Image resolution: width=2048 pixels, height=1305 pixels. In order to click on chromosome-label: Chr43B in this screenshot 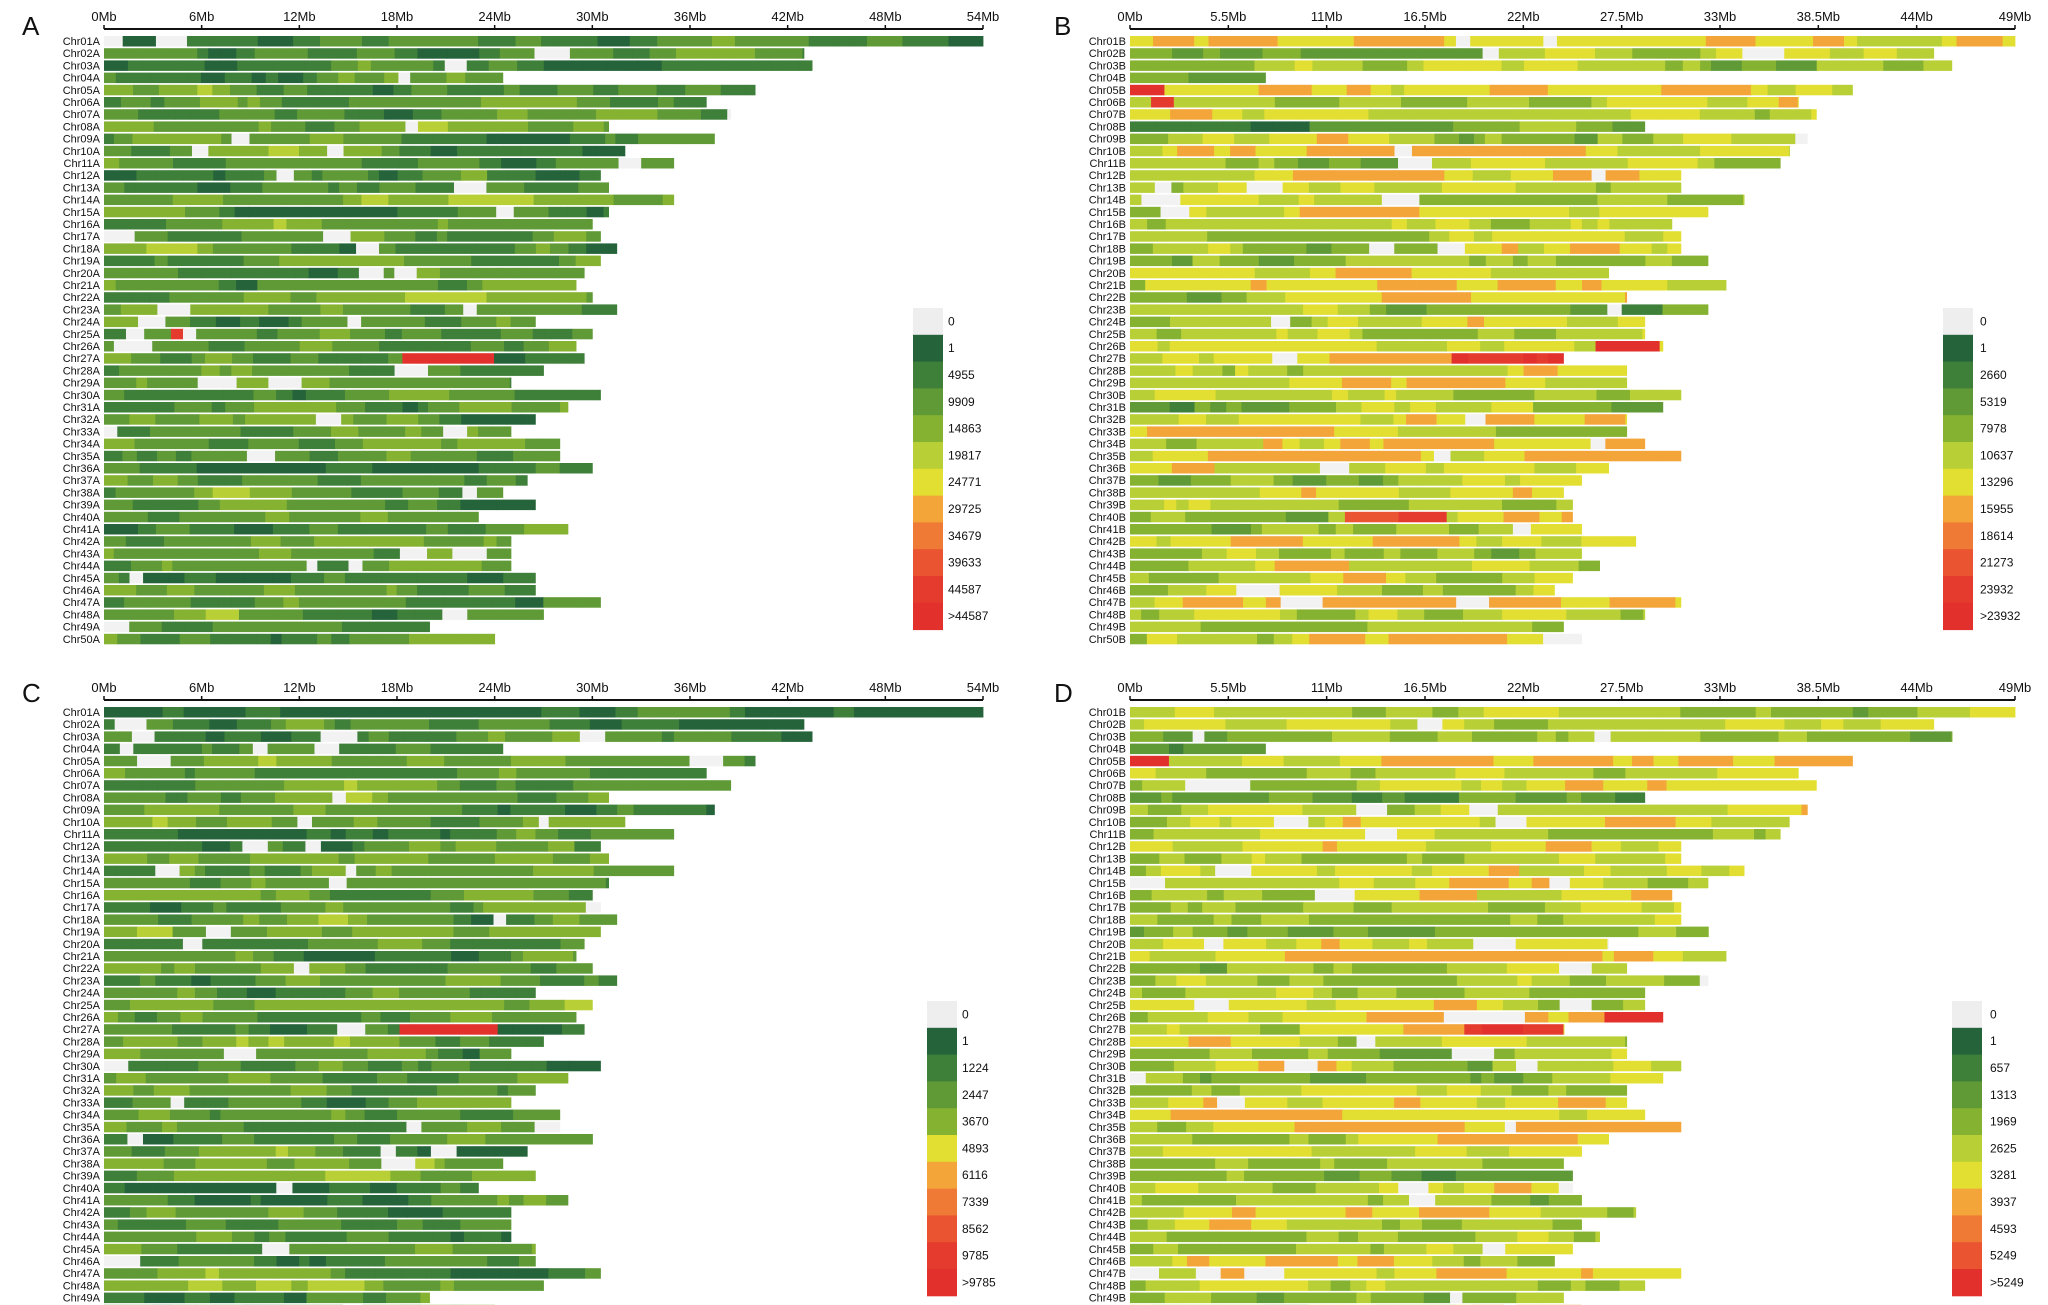, I will do `click(1107, 554)`.